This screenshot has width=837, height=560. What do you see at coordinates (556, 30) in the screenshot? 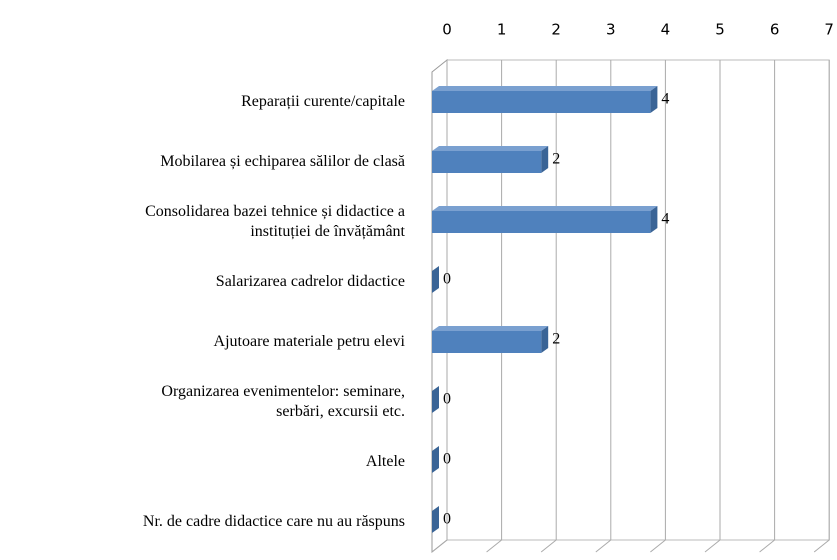
I see `x-tick-label: 2` at bounding box center [556, 30].